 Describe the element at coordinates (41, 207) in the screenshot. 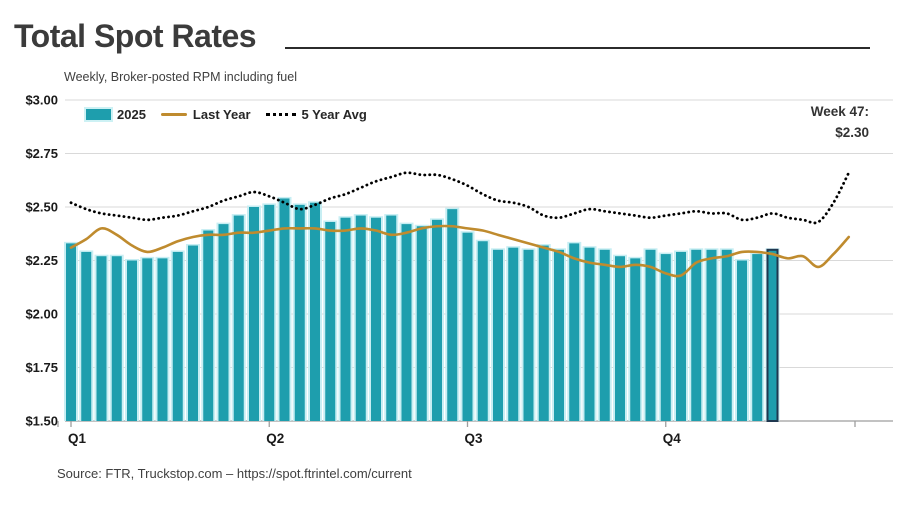

I see `svg-text: $2.50` at that location.